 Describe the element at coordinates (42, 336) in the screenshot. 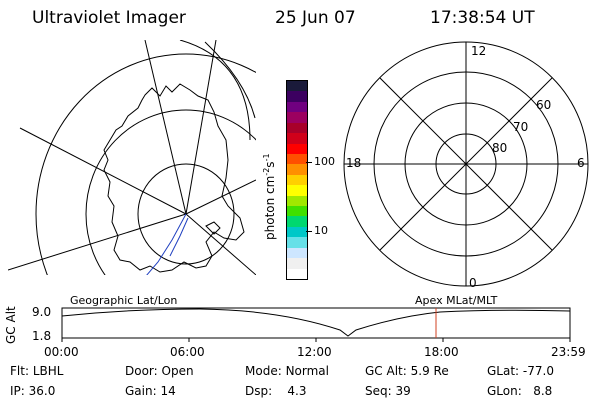

I see `alt-ytick-low: 1.8` at that location.